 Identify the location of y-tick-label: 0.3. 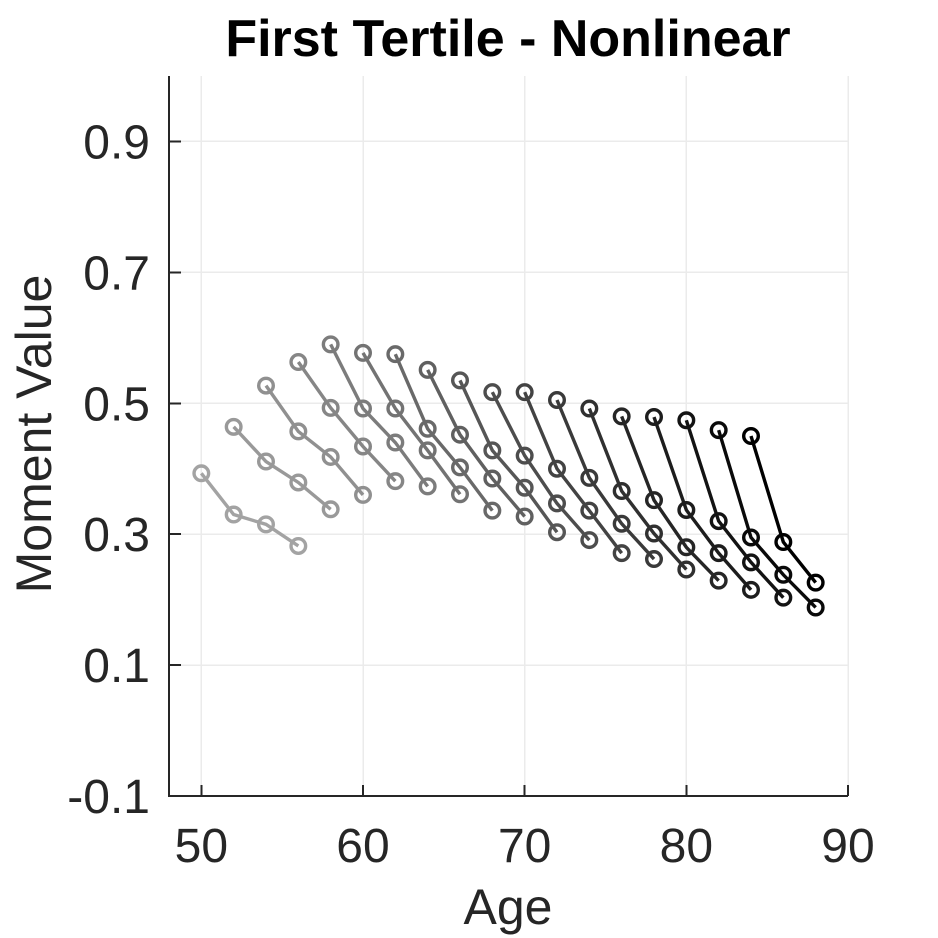
(116, 535).